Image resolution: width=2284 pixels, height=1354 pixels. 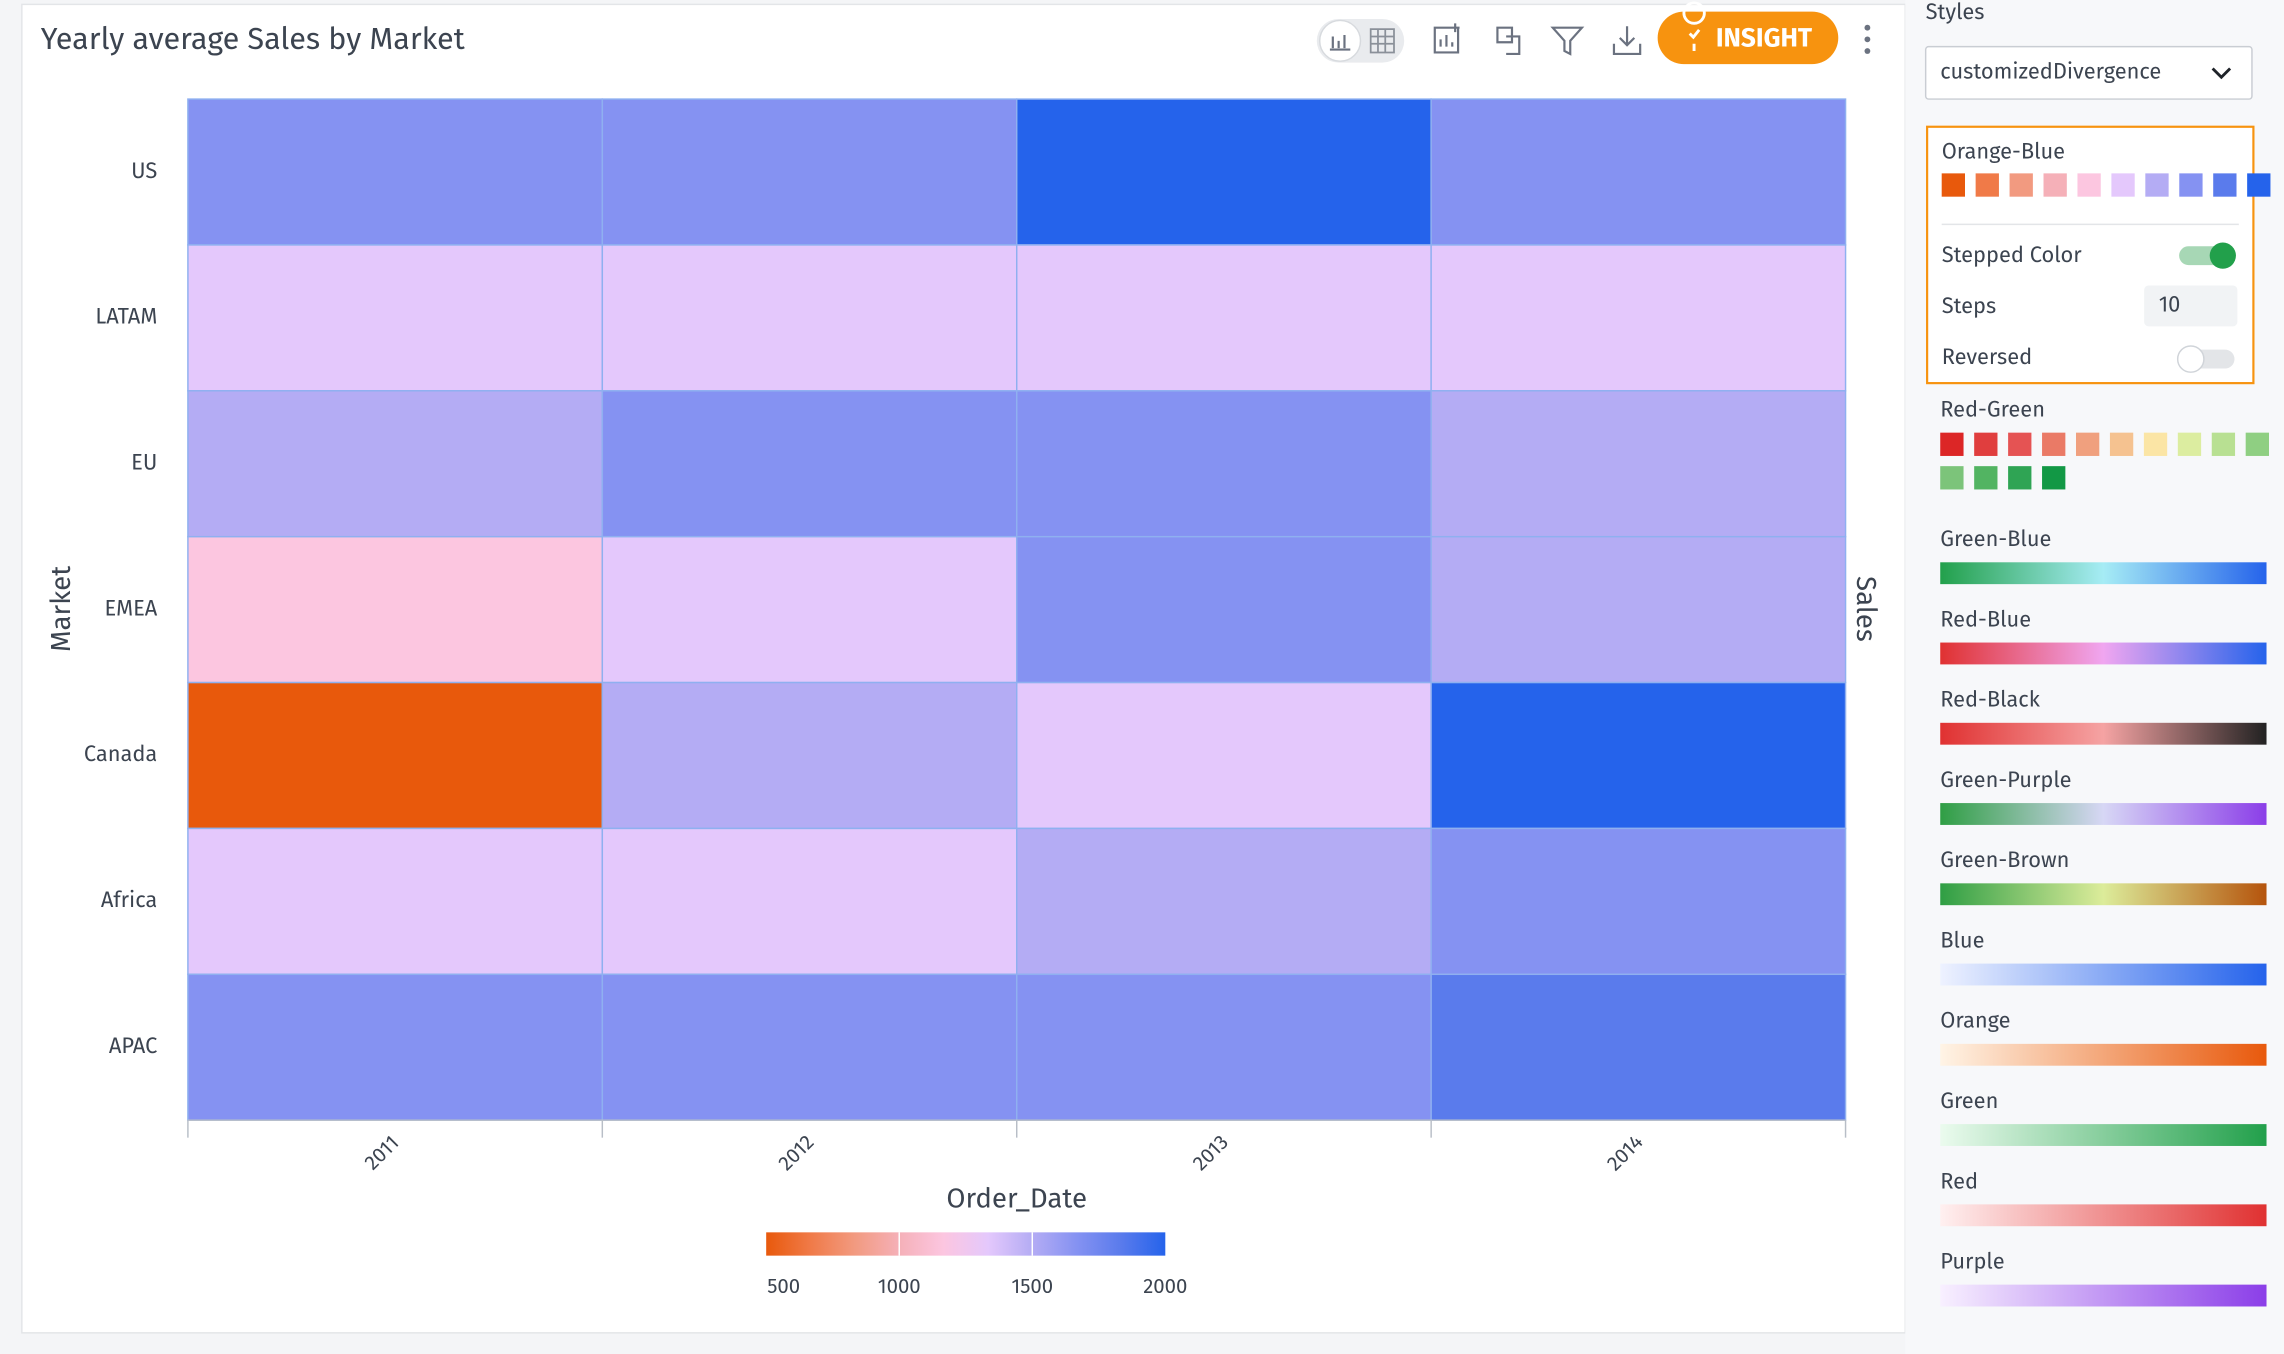 I want to click on palette-name: Blue, so click(x=1962, y=940).